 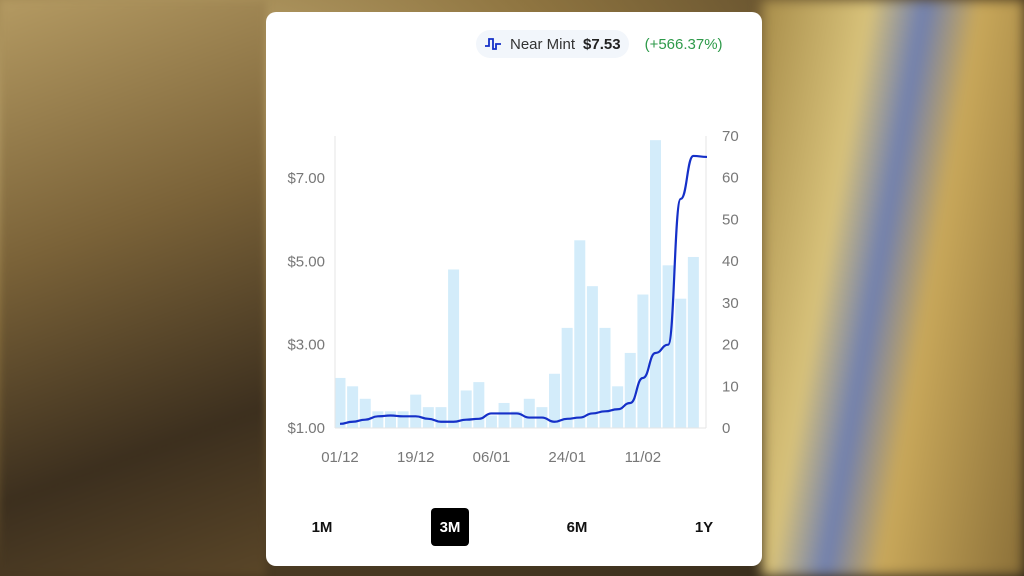 I want to click on range-tab-1m: 1M, so click(x=322, y=527).